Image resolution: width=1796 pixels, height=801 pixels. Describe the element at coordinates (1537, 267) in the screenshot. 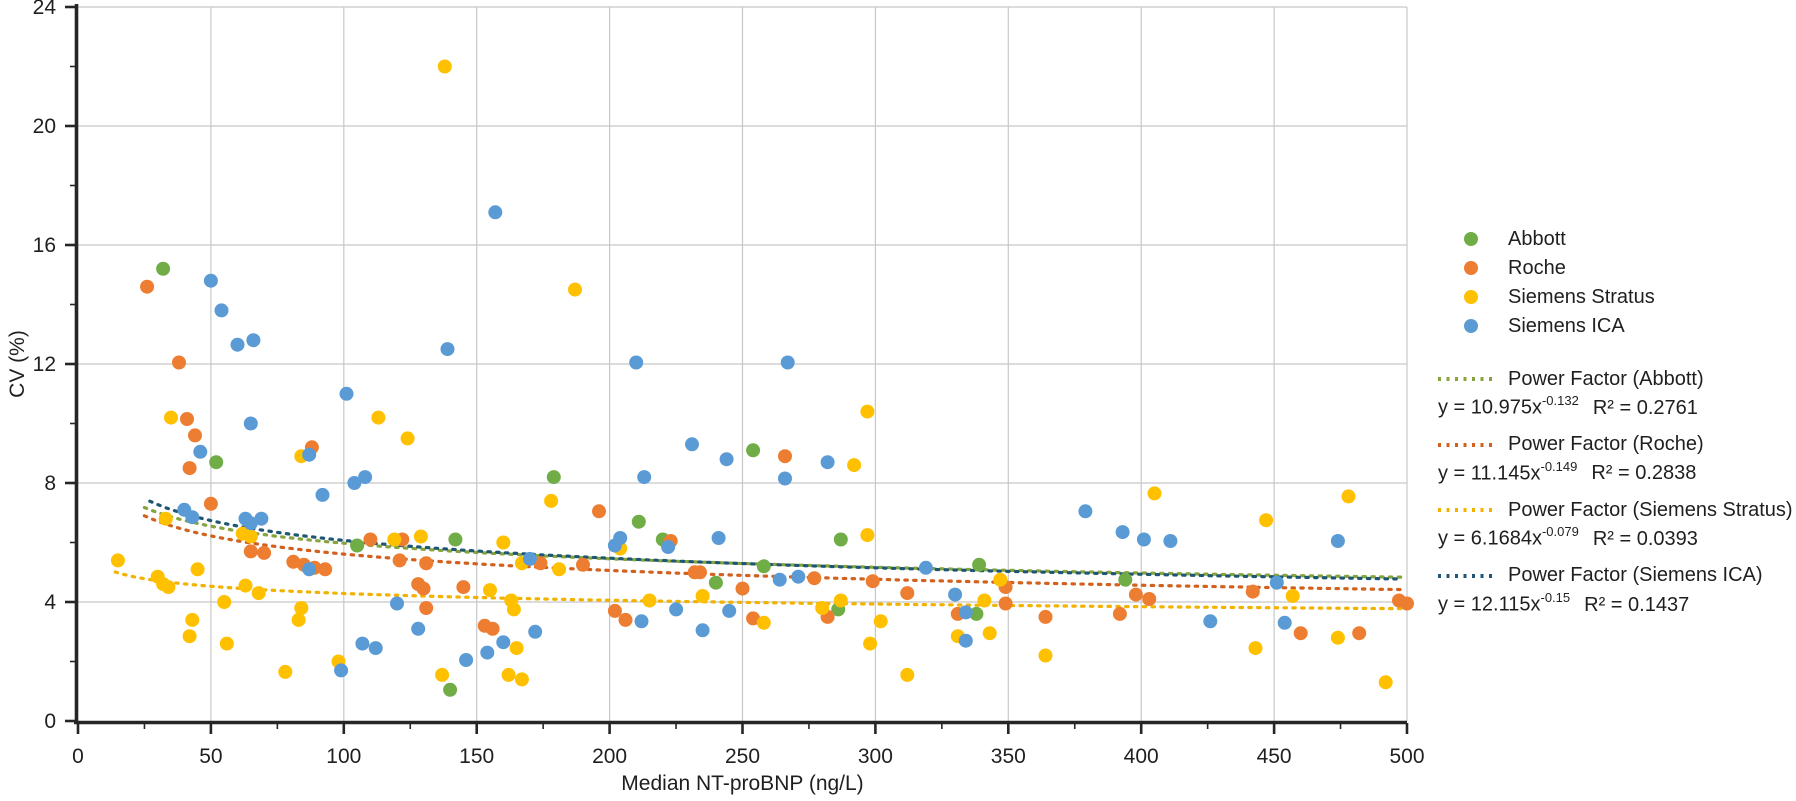

I see `legend-label: Roche` at that location.